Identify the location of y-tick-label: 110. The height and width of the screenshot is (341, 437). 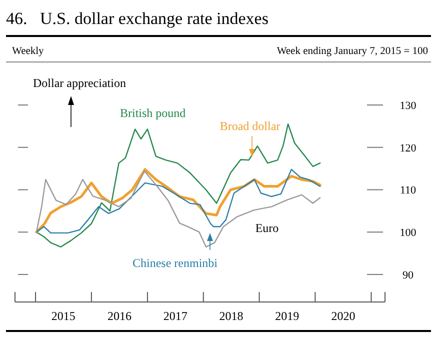
(408, 190).